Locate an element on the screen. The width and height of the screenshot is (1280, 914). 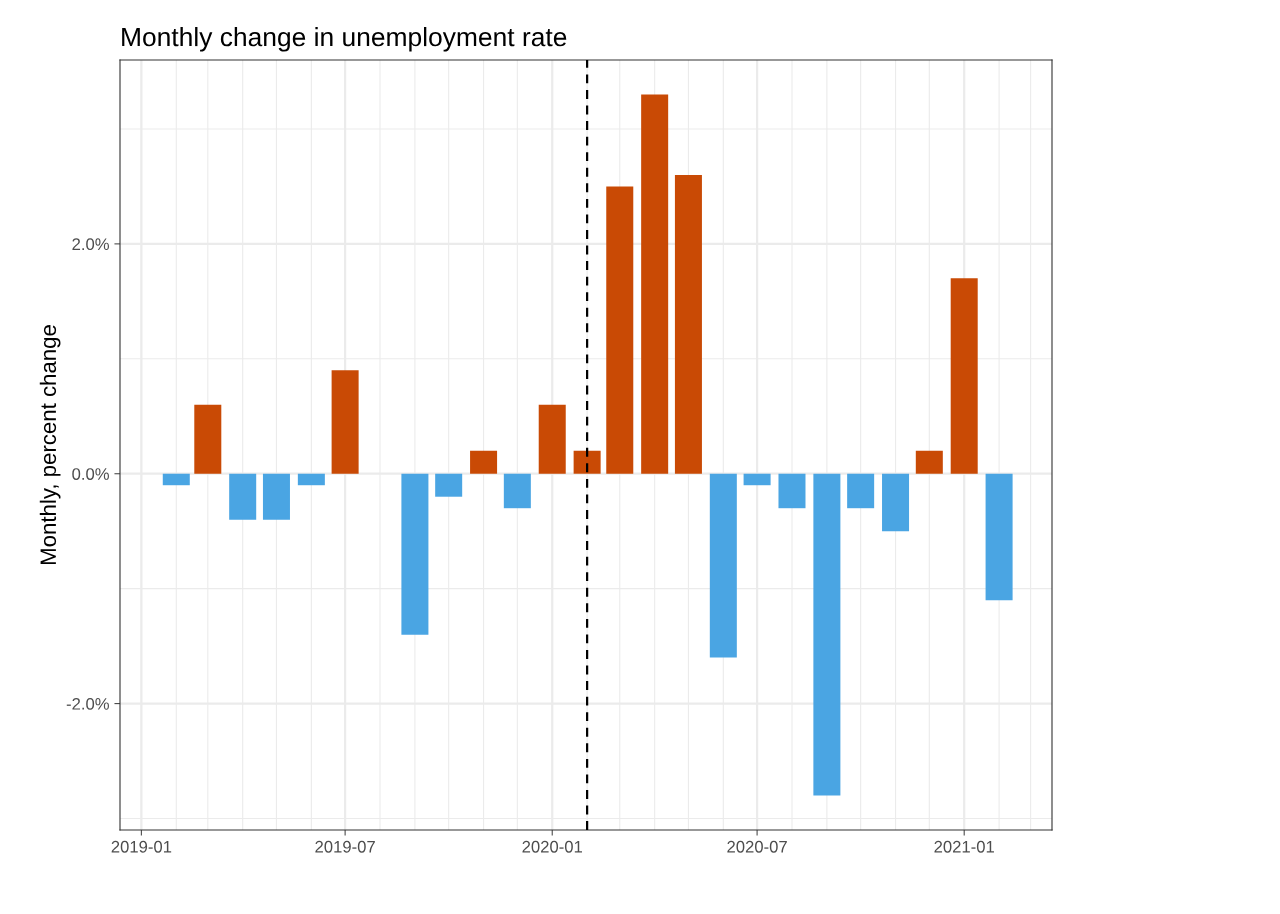
x-tick-label: 2021-01 is located at coordinates (964, 846).